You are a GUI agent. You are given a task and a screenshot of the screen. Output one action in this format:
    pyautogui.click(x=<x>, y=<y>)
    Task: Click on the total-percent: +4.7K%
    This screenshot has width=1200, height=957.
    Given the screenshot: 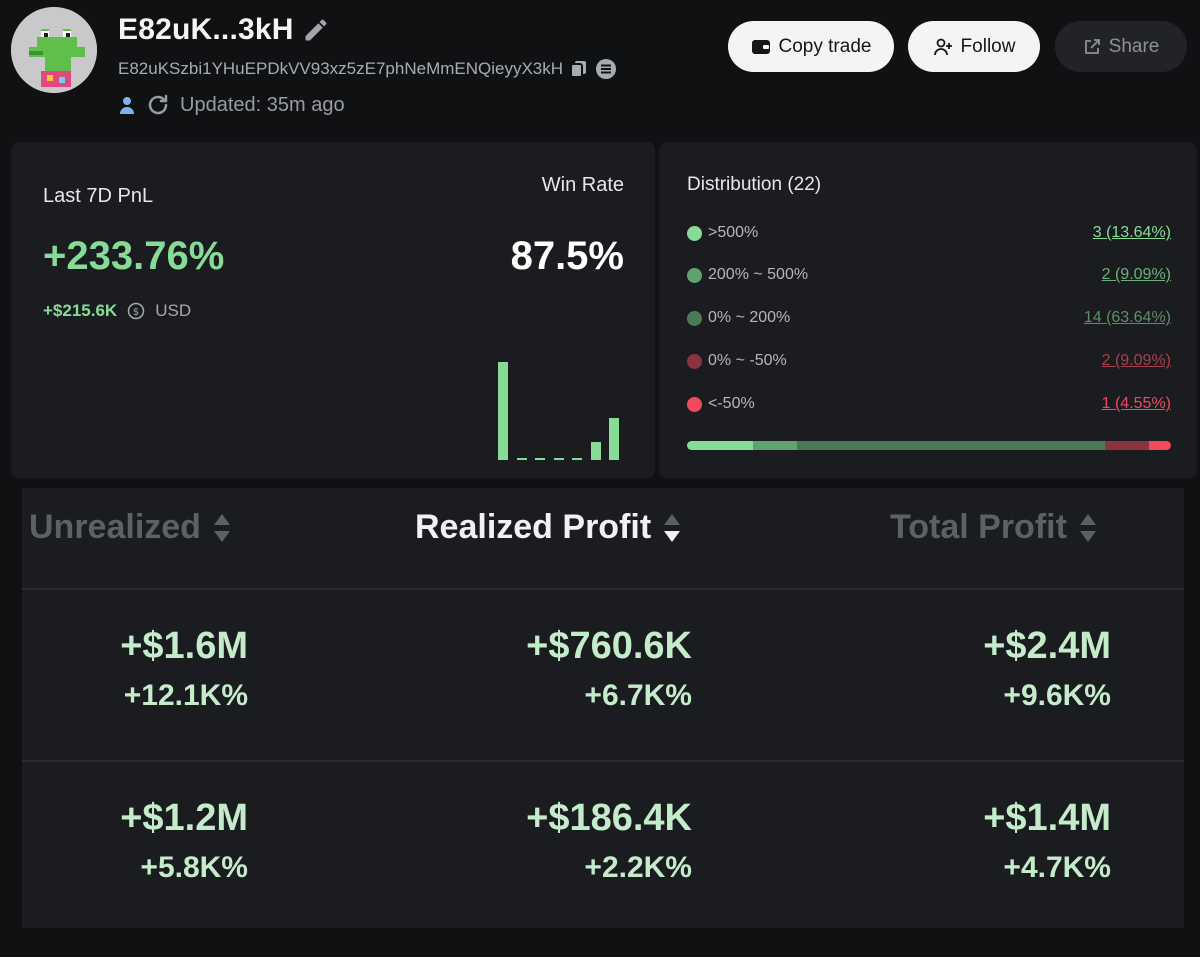 What is the action you would take?
    pyautogui.click(x=1057, y=867)
    